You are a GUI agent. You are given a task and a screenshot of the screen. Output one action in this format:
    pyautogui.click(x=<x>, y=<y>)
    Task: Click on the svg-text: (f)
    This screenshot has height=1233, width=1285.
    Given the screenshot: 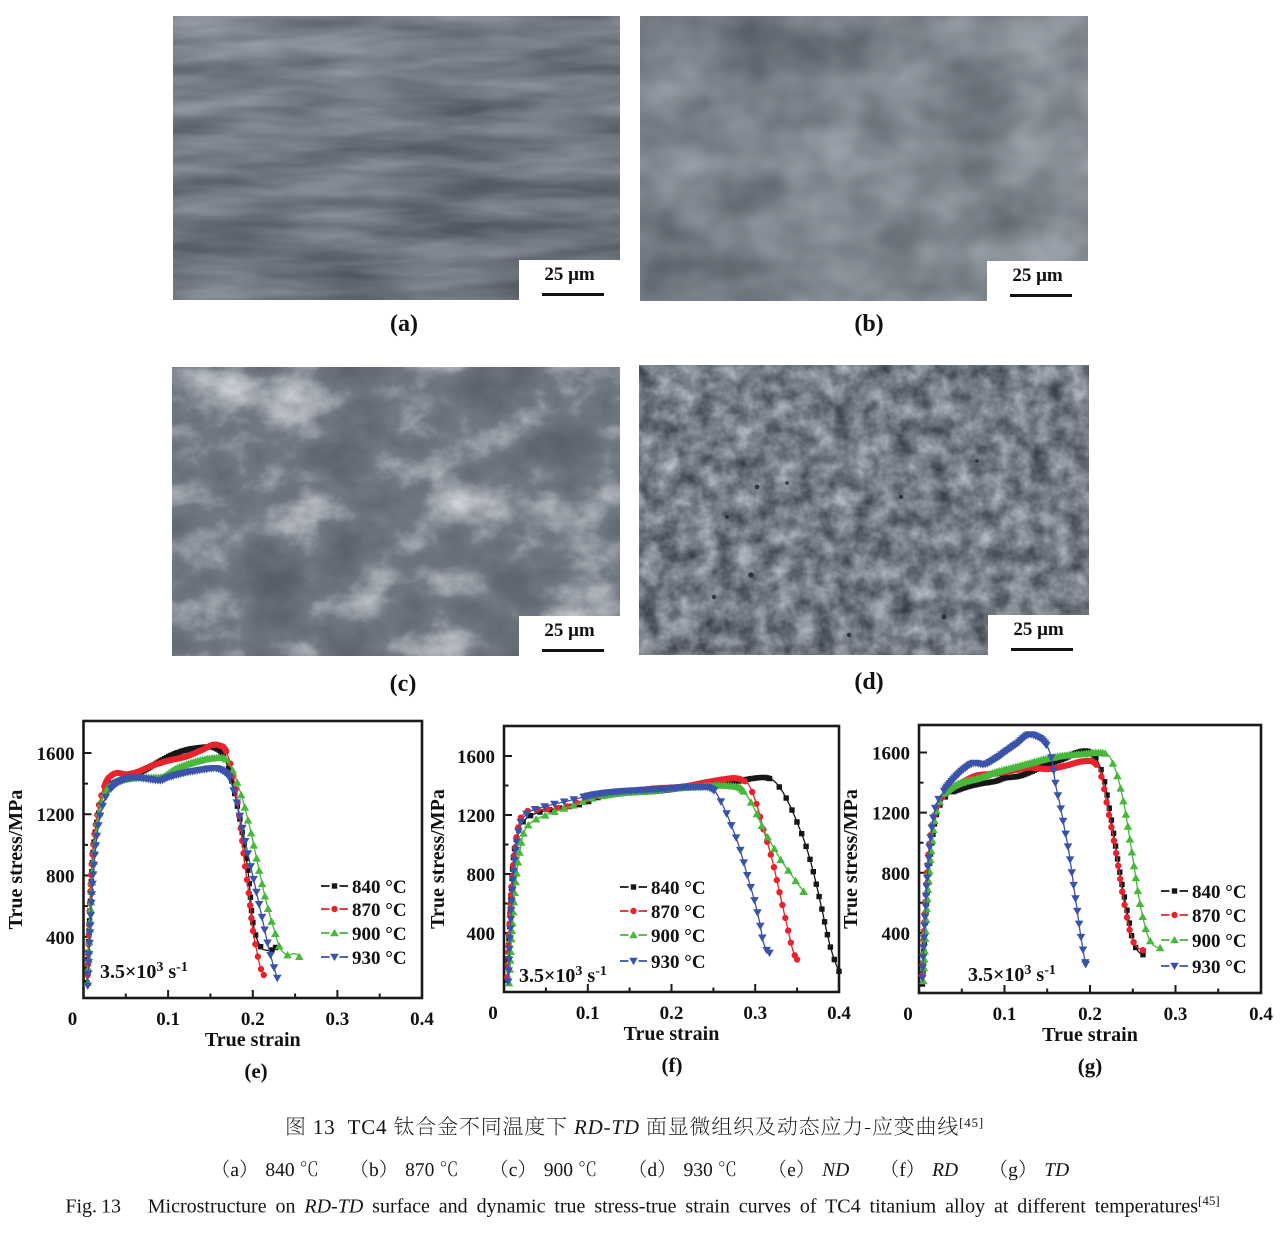 What is the action you would take?
    pyautogui.click(x=672, y=1065)
    